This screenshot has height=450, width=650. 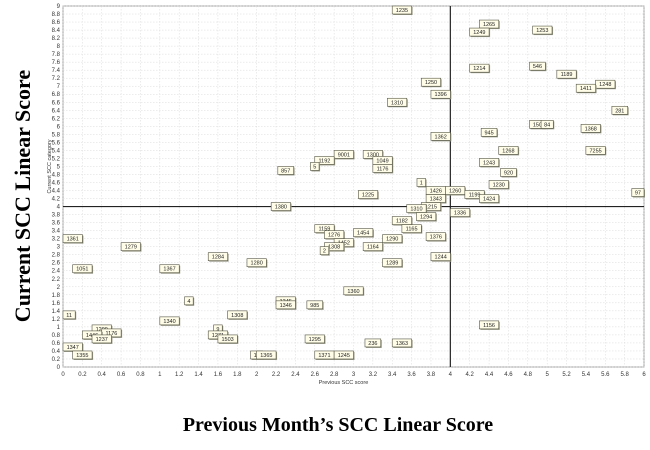 I want to click on y-tick-label: 5.8, so click(x=56, y=135).